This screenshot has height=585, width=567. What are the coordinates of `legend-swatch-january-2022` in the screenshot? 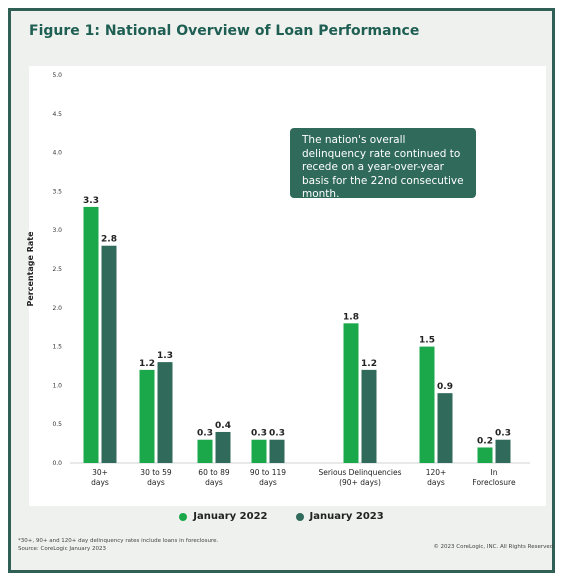 It's located at (183, 516).